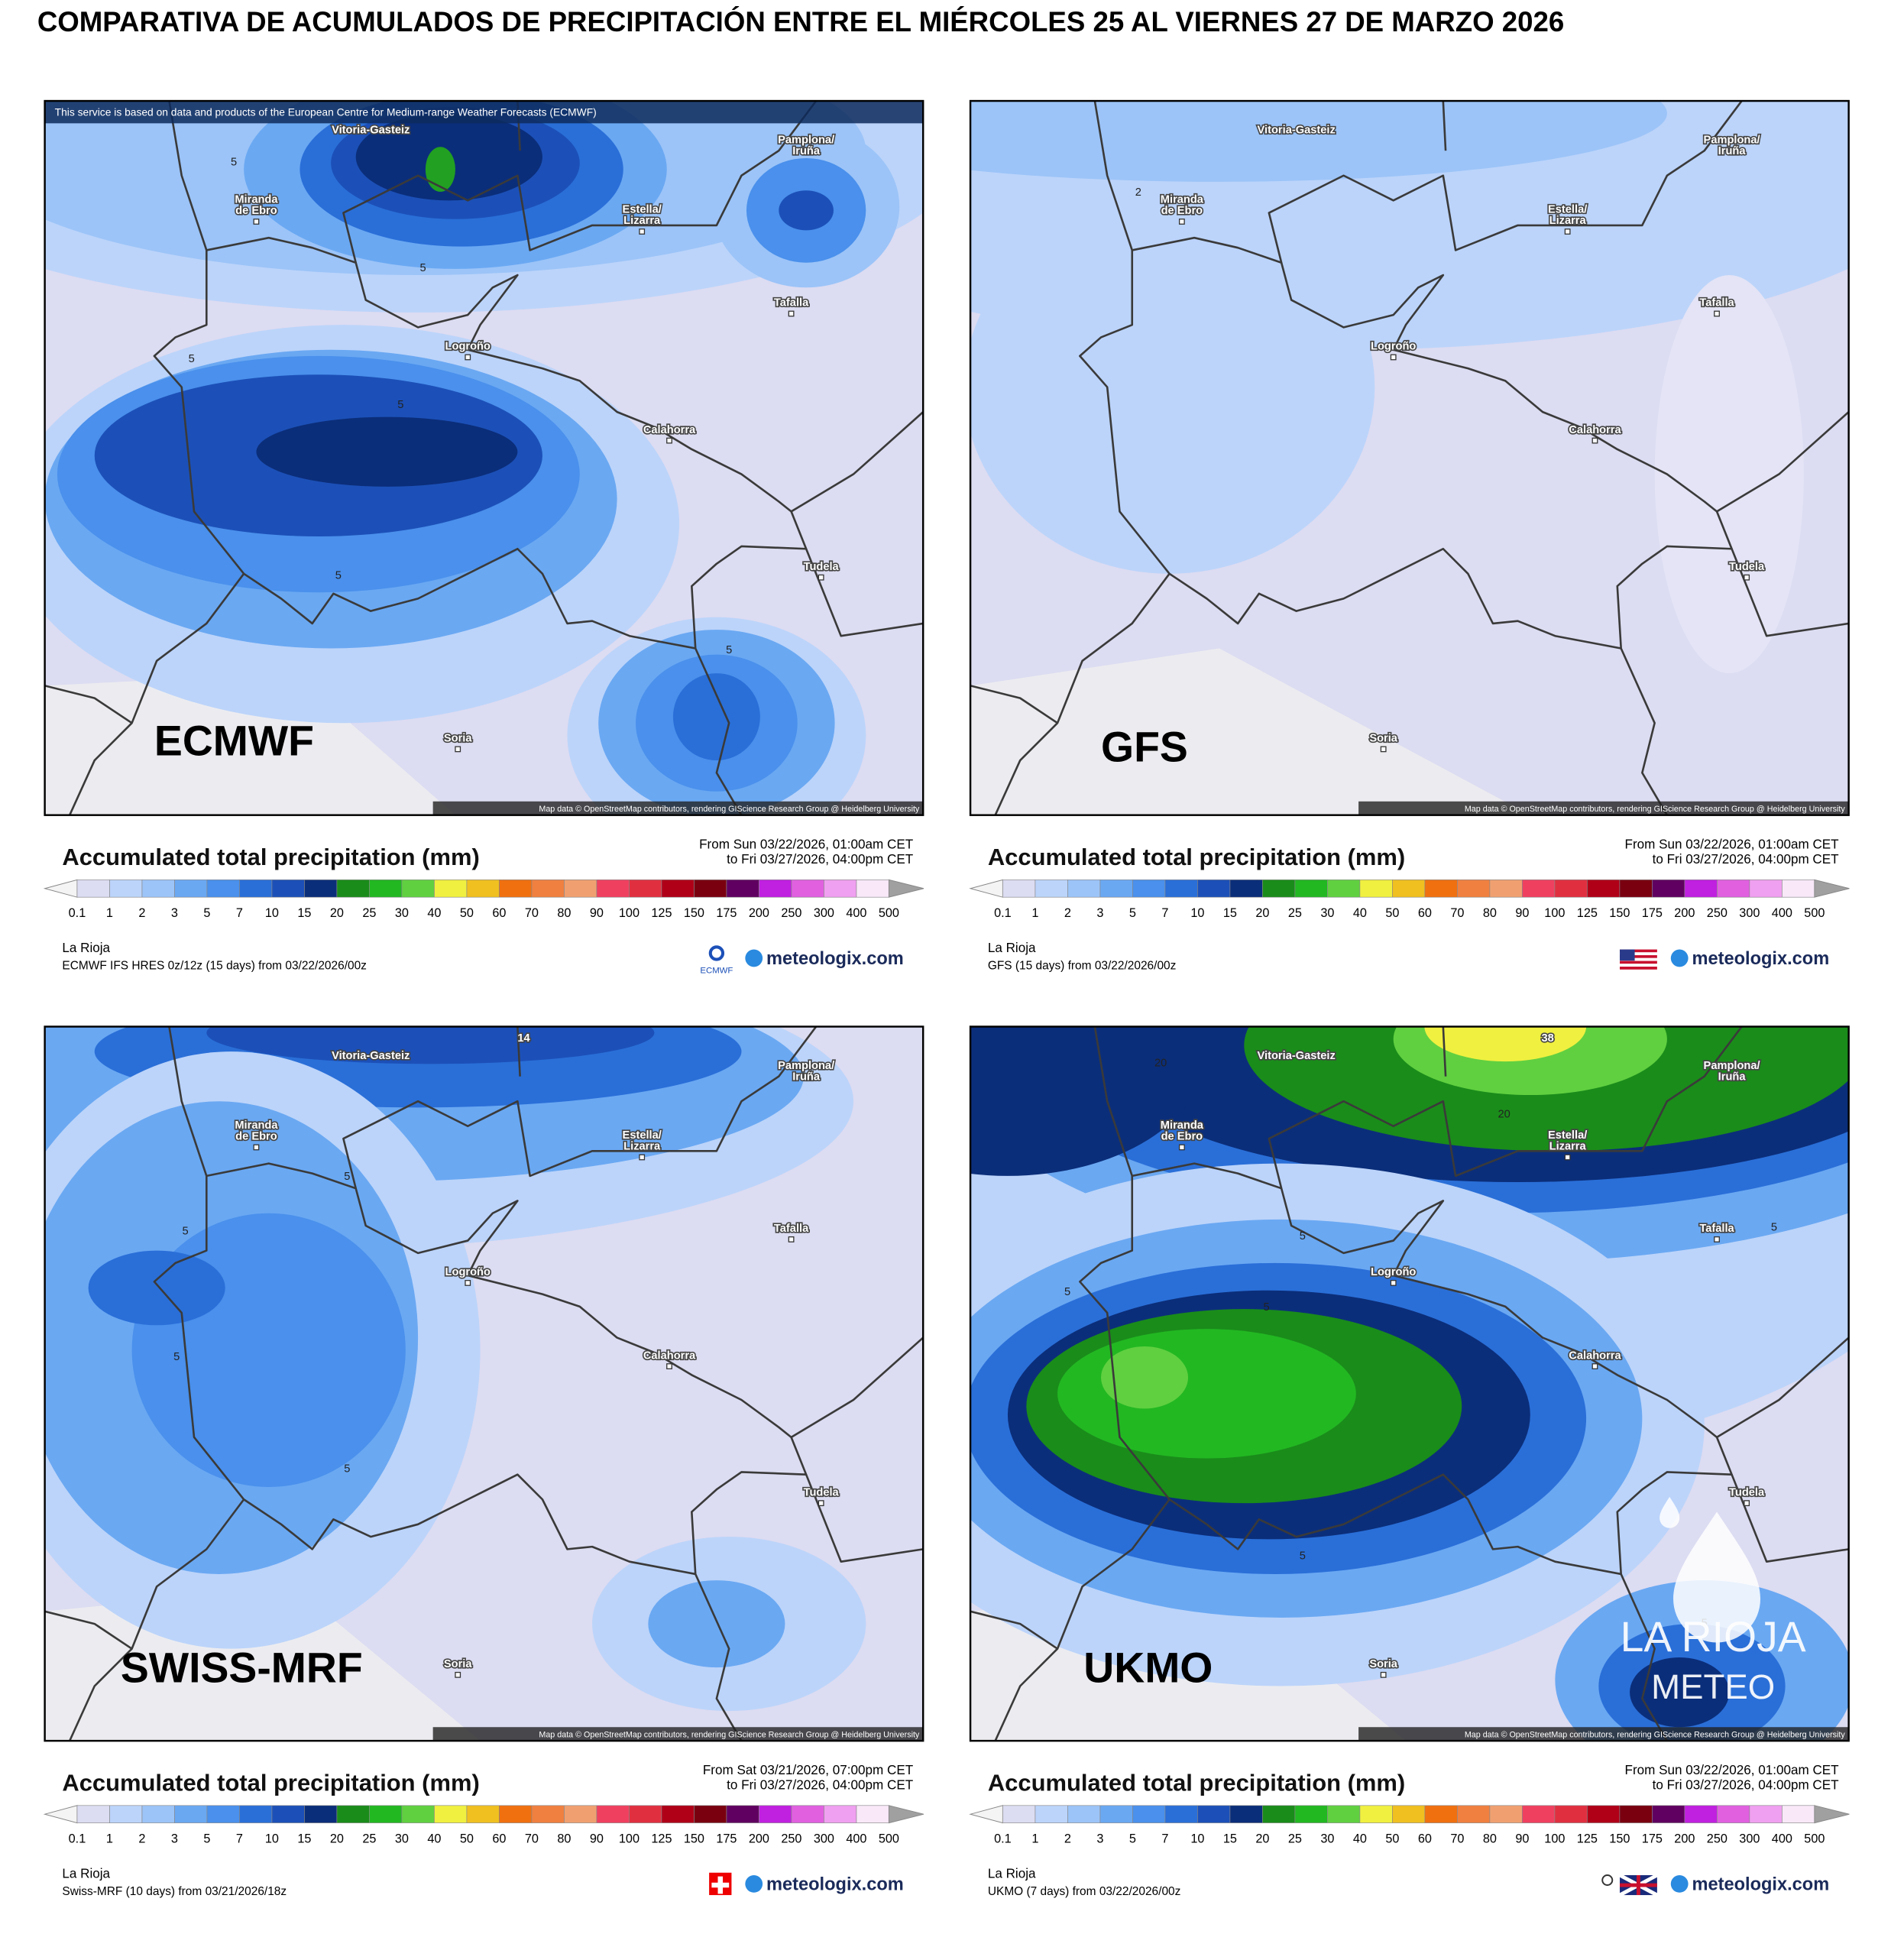 The image size is (1891, 1960). I want to click on scale-label: 70, so click(1457, 913).